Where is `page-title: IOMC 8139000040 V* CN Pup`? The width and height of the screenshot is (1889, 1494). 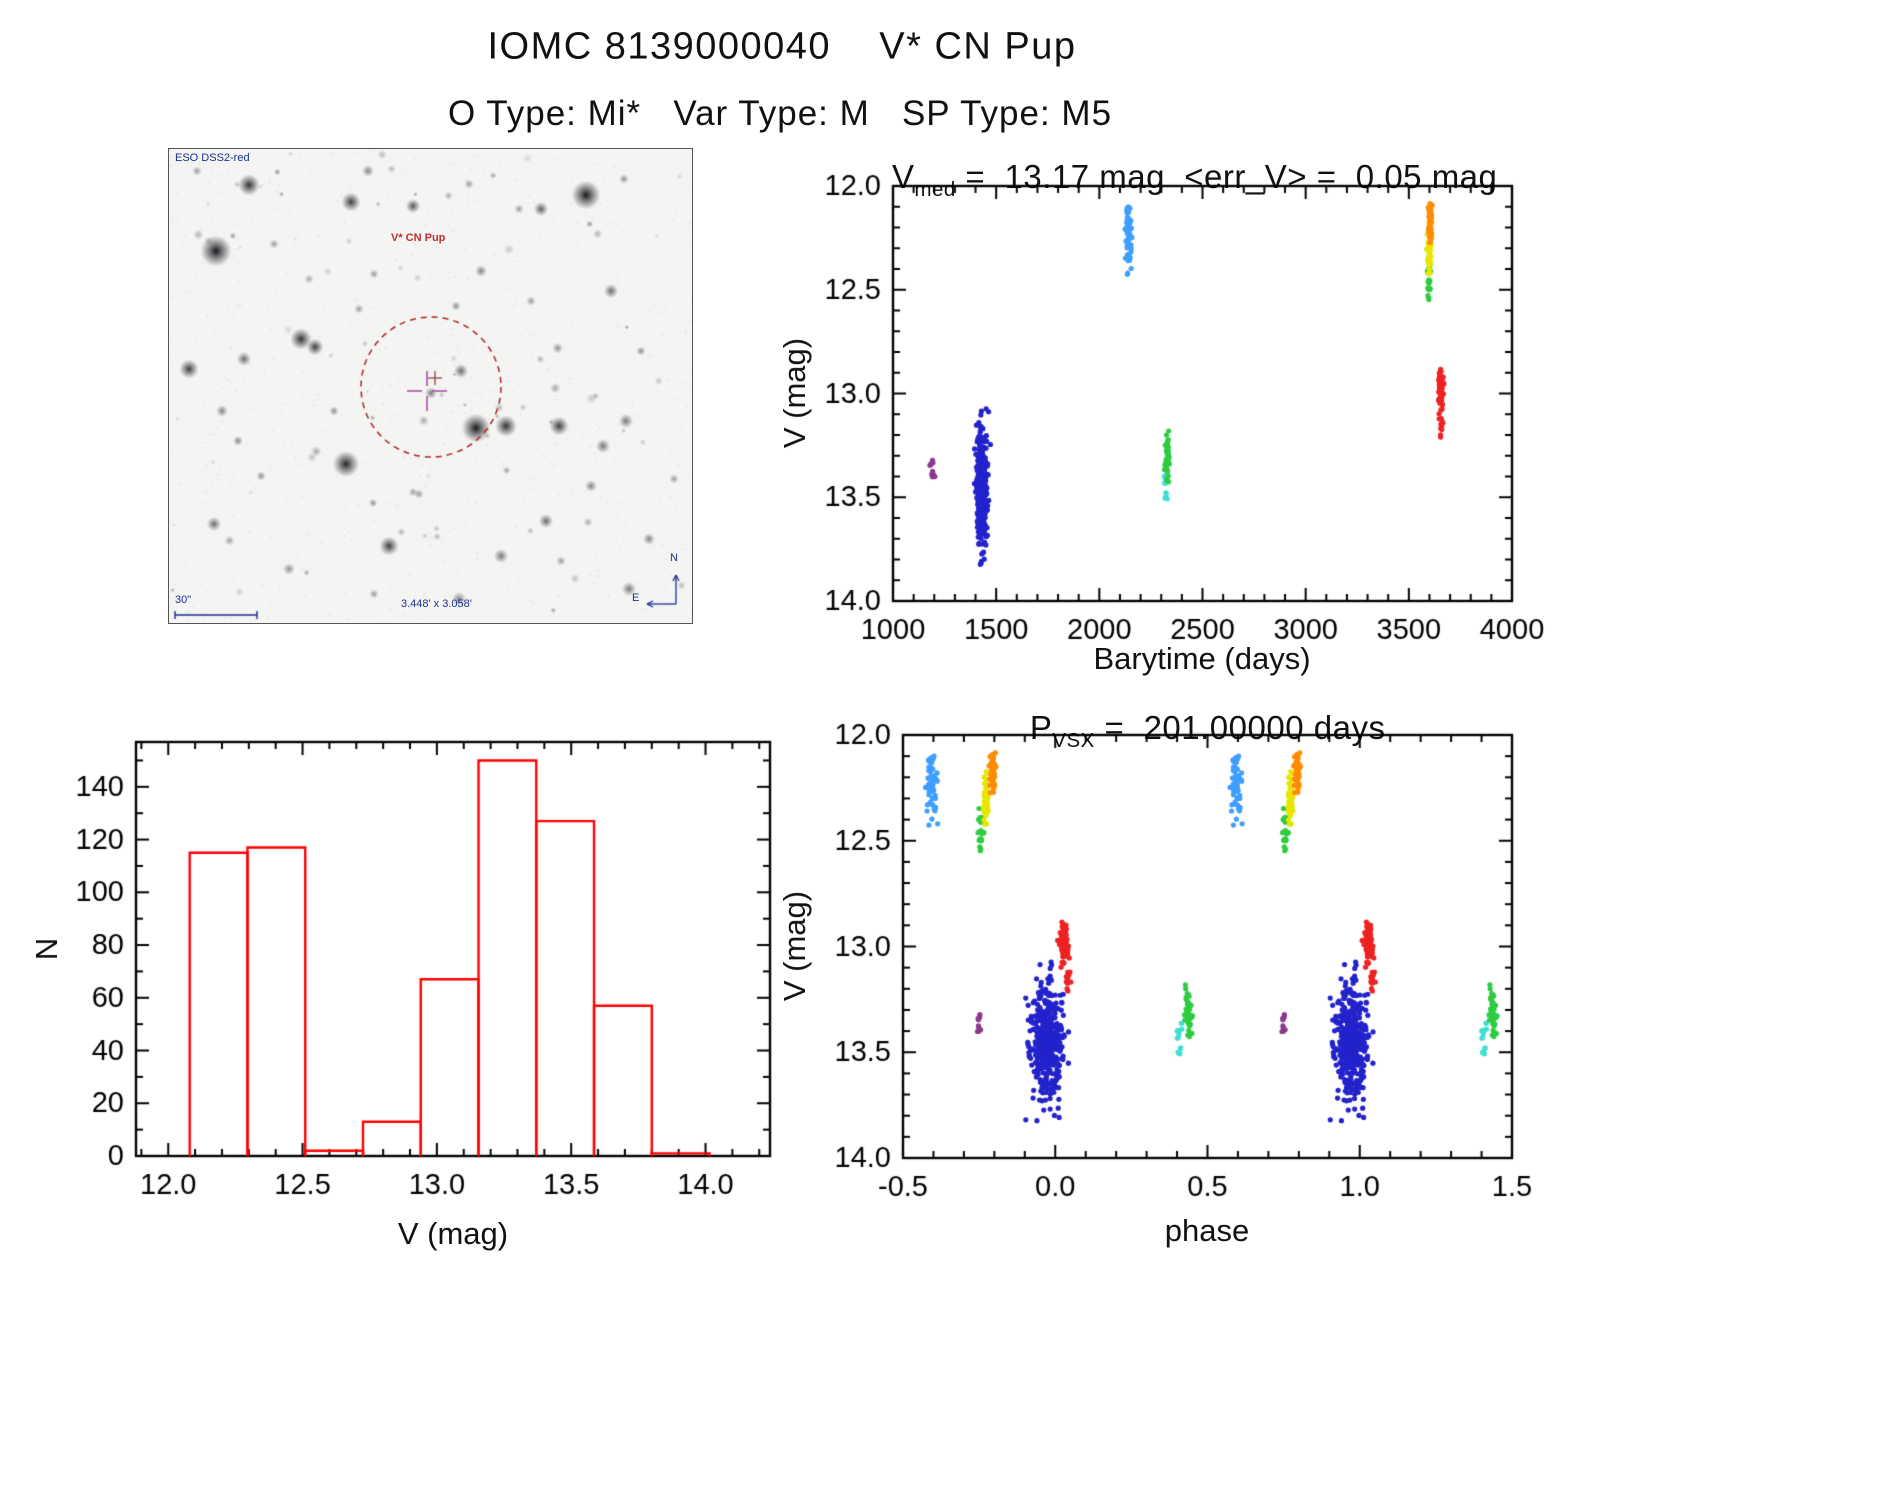 page-title: IOMC 8139000040 V* CN Pup is located at coordinates (782, 46).